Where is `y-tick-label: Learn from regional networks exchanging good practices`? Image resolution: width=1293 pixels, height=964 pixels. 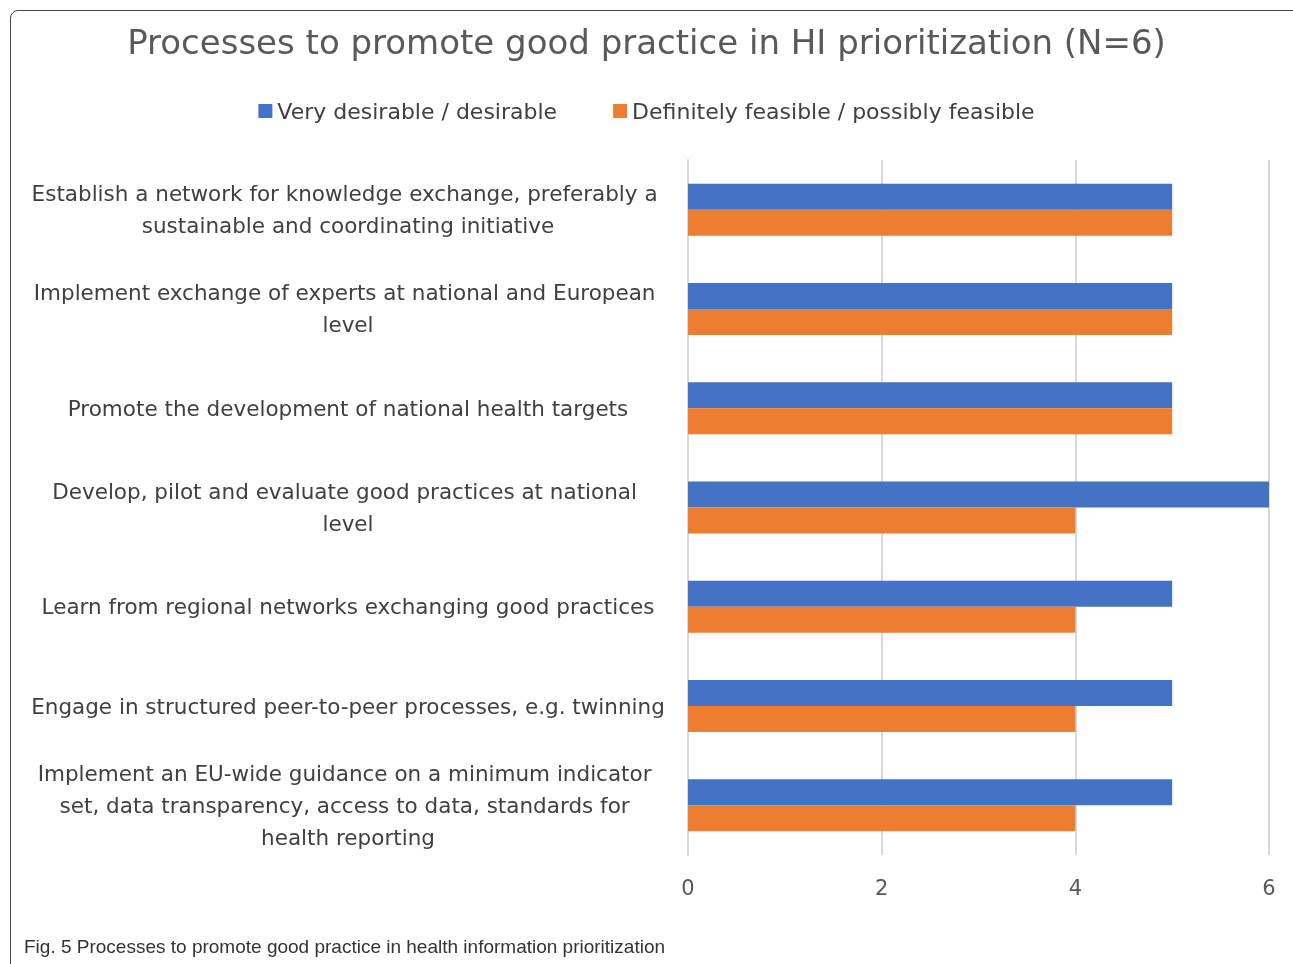
y-tick-label: Learn from regional networks exchanging good practices is located at coordinates (348, 607).